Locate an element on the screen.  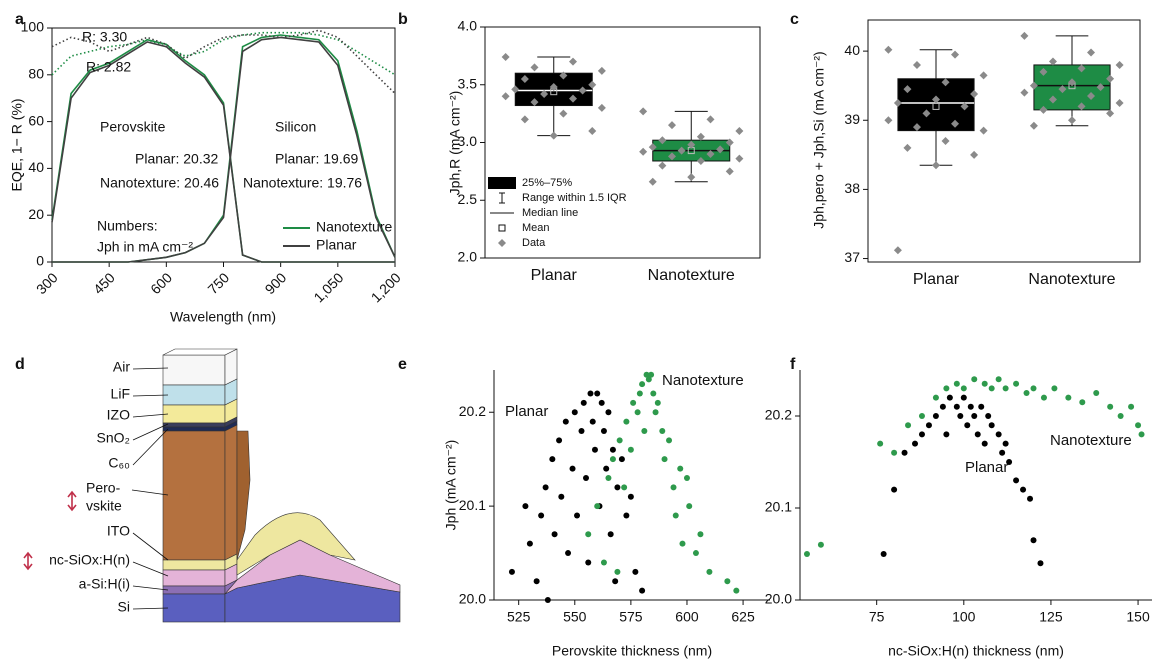
layer-label: Air is located at coordinates (121, 367).